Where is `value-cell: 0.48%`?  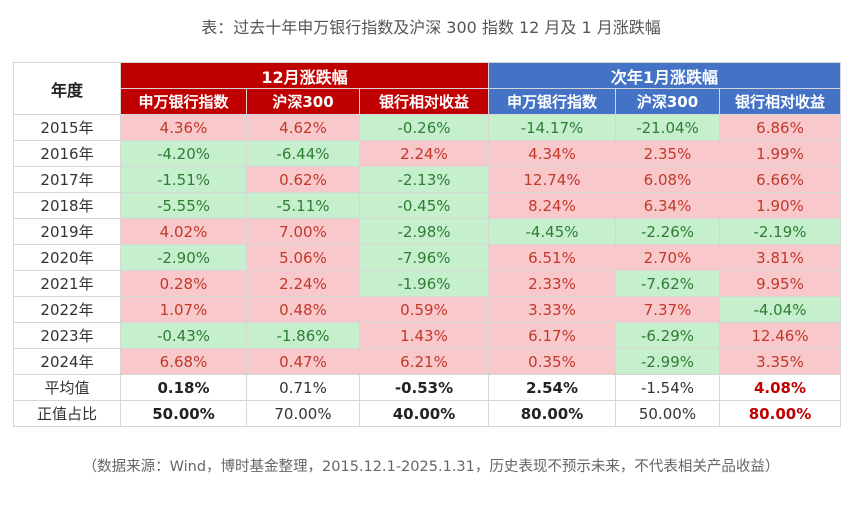
value-cell: 0.48% is located at coordinates (303, 309).